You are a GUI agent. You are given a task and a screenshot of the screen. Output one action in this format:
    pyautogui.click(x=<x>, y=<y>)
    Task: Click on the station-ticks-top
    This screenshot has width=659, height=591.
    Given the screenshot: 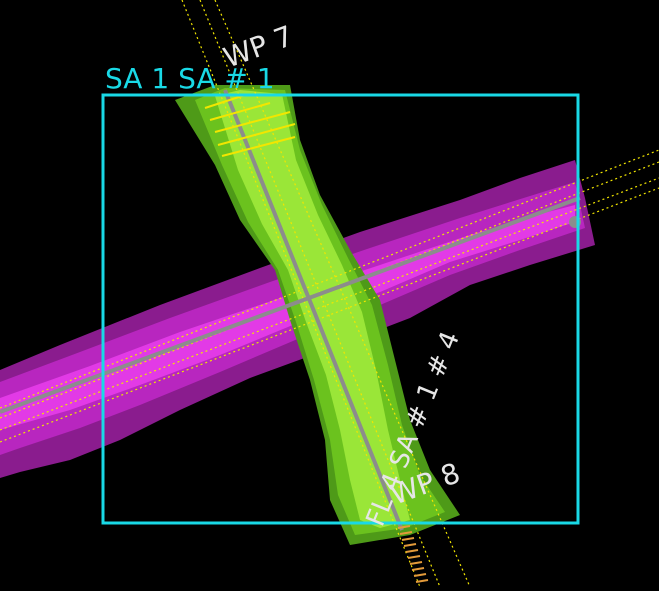 What is the action you would take?
    pyautogui.click(x=250, y=125)
    